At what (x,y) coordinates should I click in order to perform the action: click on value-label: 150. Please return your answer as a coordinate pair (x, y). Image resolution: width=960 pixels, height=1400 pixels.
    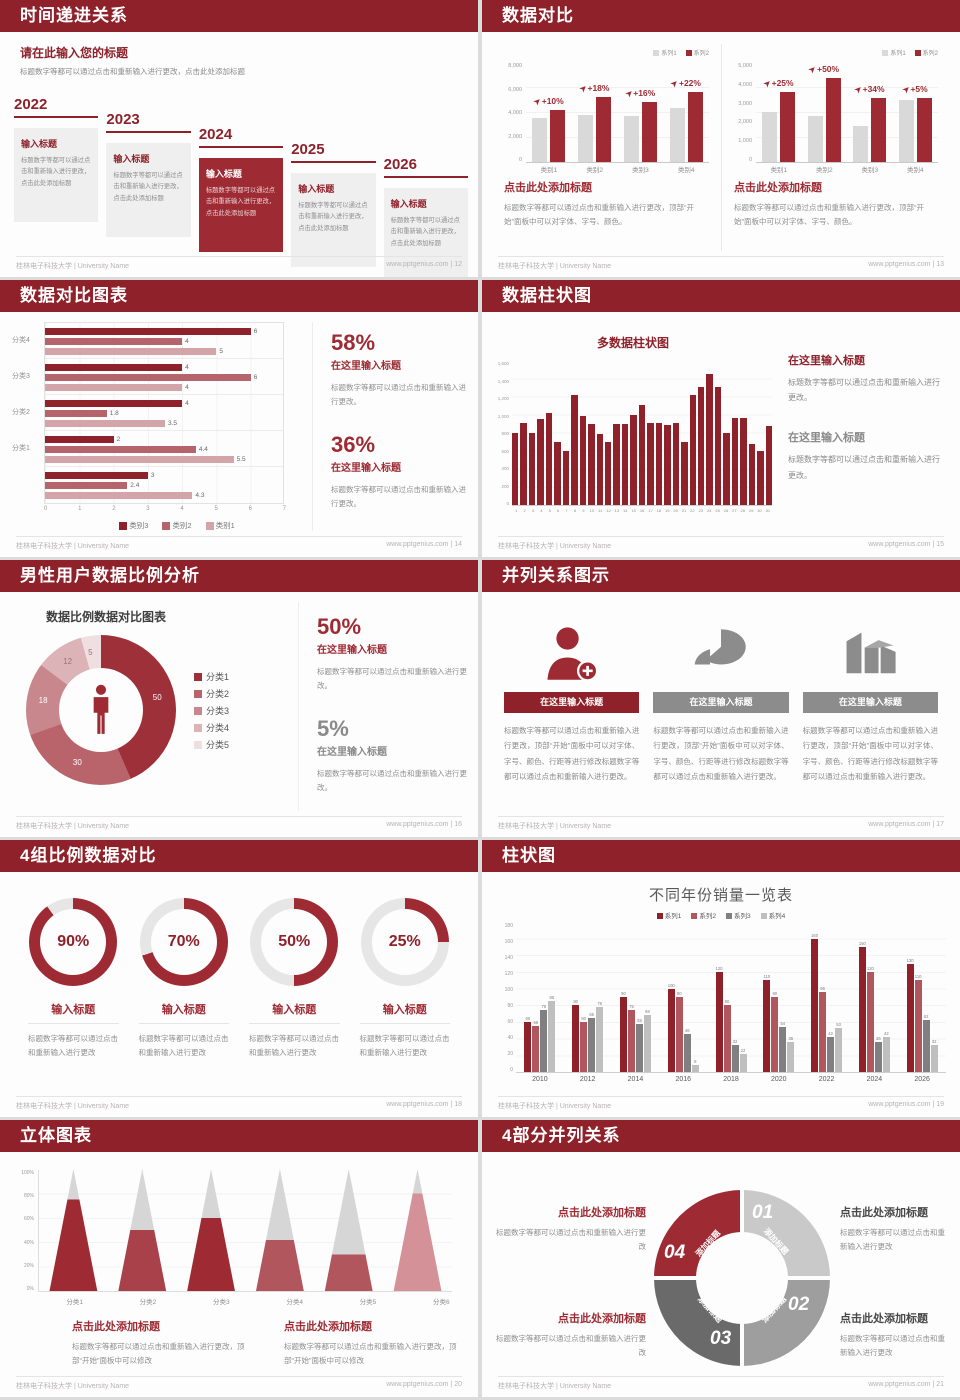
    Looking at the image, I should click on (862, 943).